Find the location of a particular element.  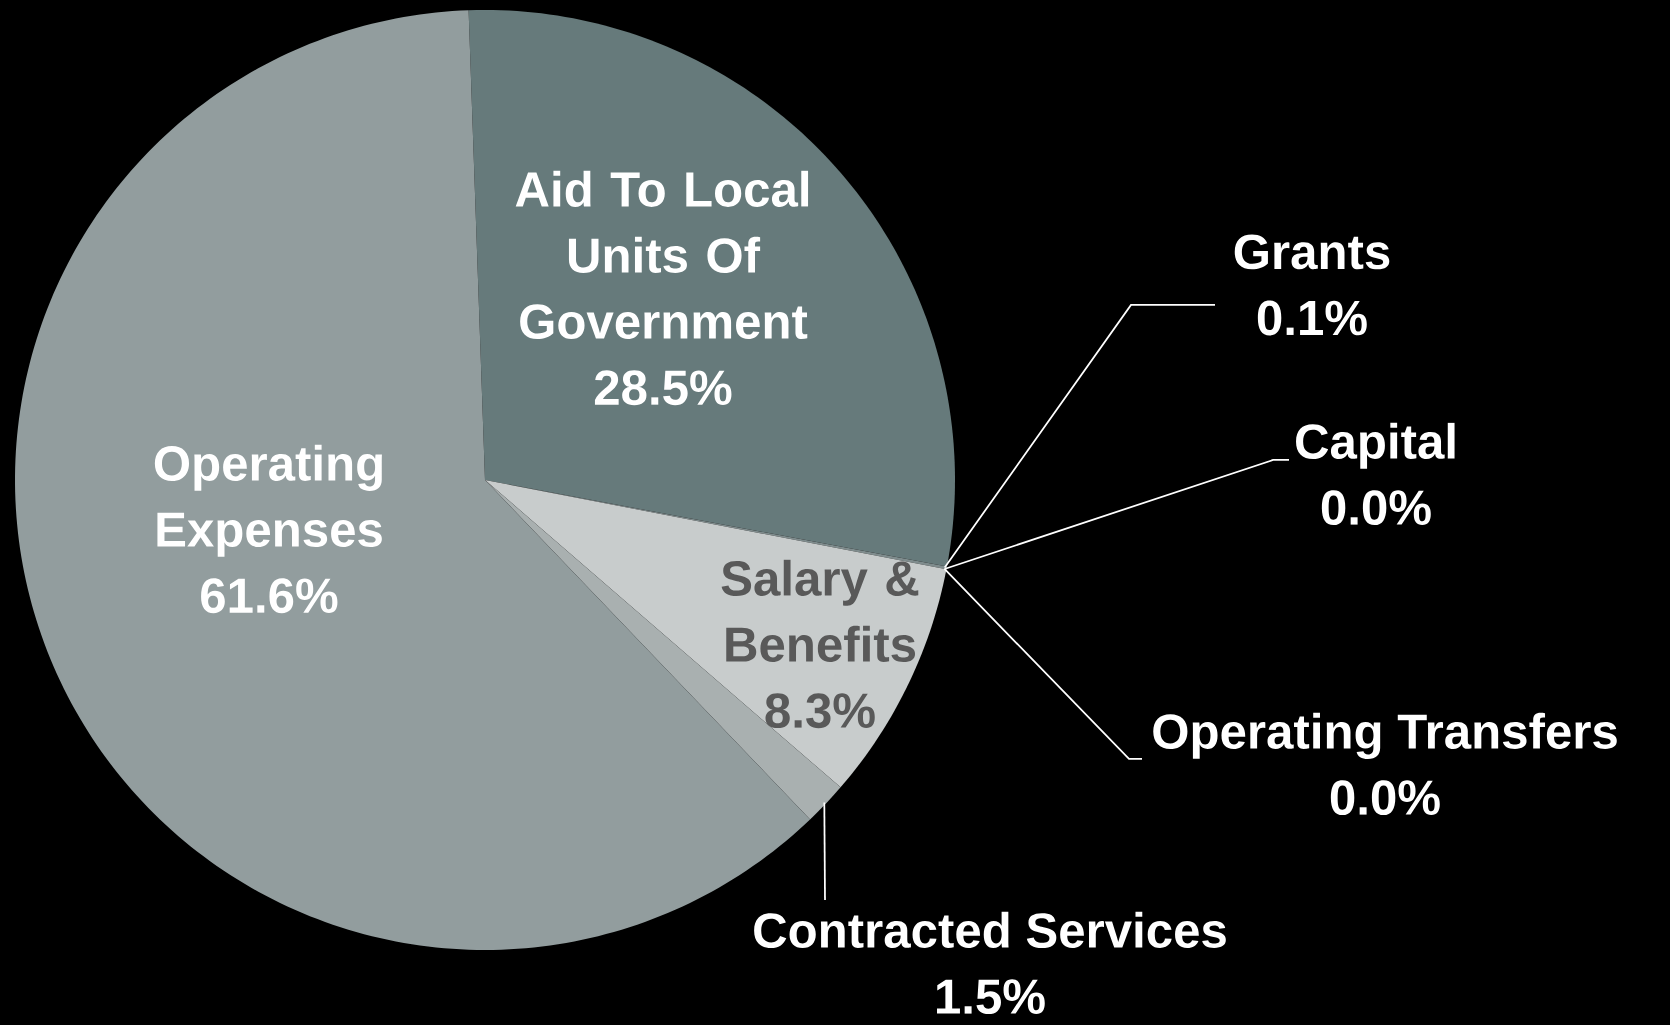

slice-label: Salary & Benefits is located at coordinates (820, 611).